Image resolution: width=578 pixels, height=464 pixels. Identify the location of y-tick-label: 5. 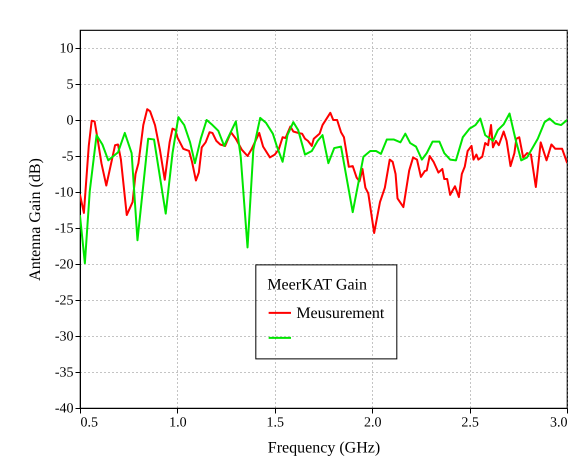
(70, 85).